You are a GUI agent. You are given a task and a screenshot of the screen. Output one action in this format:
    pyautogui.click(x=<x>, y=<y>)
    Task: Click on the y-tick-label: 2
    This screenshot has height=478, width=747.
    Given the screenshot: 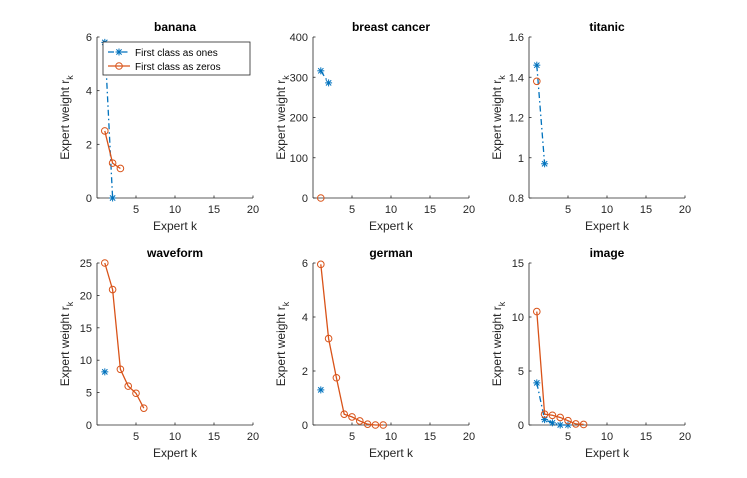 What is the action you would take?
    pyautogui.click(x=89, y=145)
    